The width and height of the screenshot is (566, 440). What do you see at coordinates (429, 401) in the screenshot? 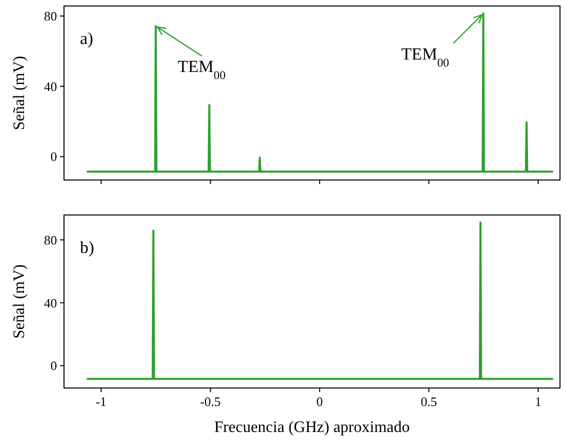
I see `x-tick-label: 0.5` at bounding box center [429, 401].